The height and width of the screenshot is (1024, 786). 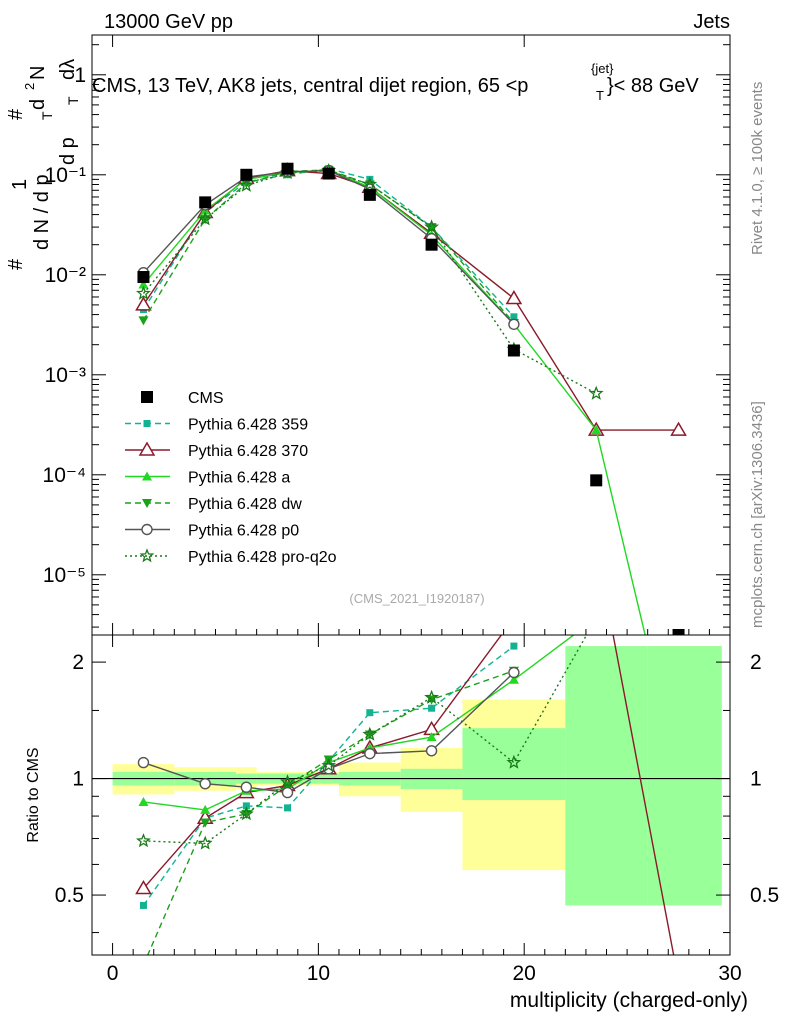 What do you see at coordinates (757, 168) in the screenshot?
I see `rivet-label: Rivet 4.1.0, ≥ 100k events` at bounding box center [757, 168].